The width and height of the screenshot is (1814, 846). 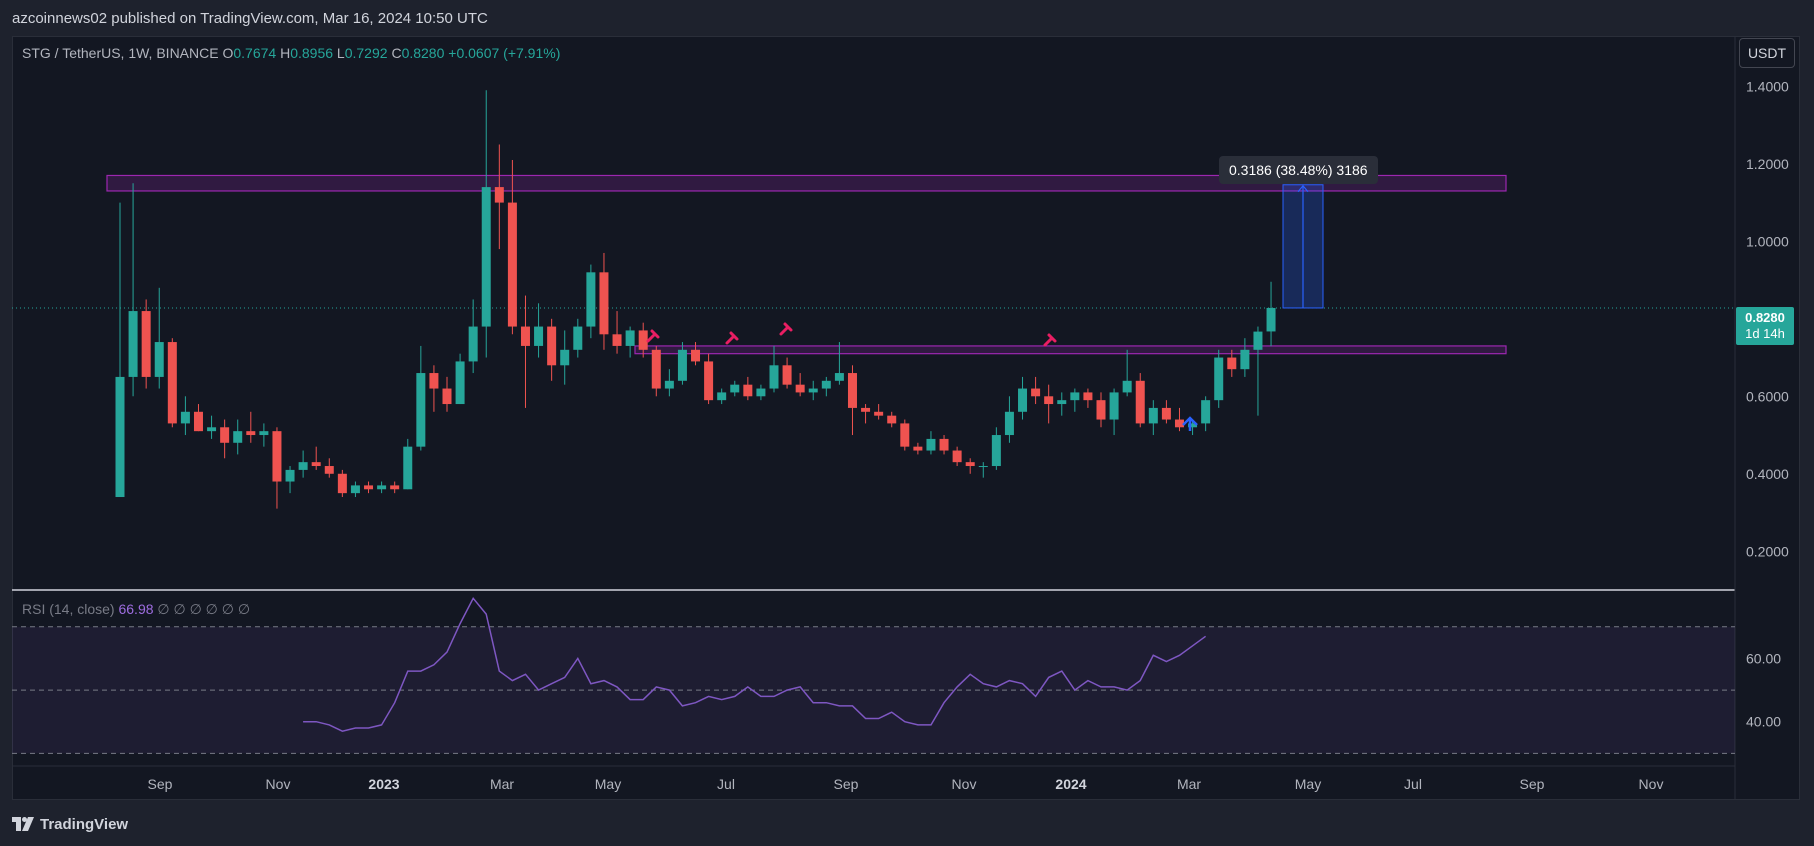 I want to click on rsi-value: 66.98, so click(x=136, y=609).